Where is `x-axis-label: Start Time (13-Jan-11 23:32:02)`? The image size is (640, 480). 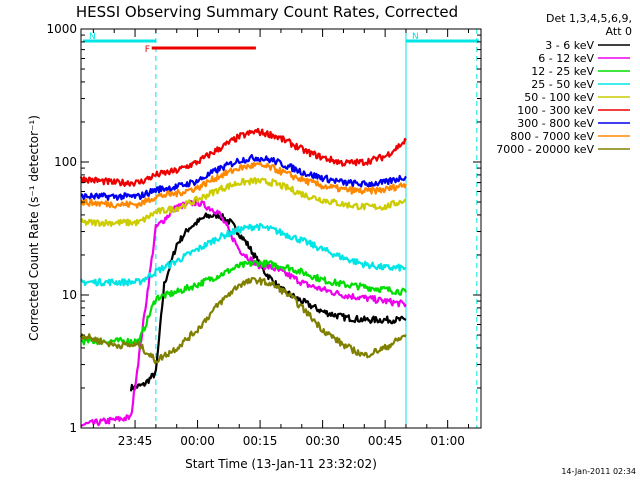
x-axis-label: Start Time (13-Jan-11 23:32:02) is located at coordinates (281, 464).